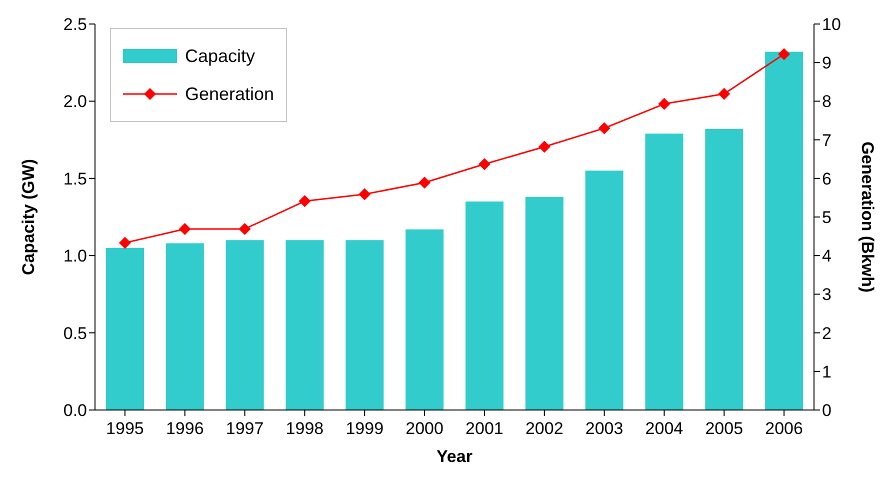  Describe the element at coordinates (724, 428) in the screenshot. I see `x-tick-label: 2005` at that location.